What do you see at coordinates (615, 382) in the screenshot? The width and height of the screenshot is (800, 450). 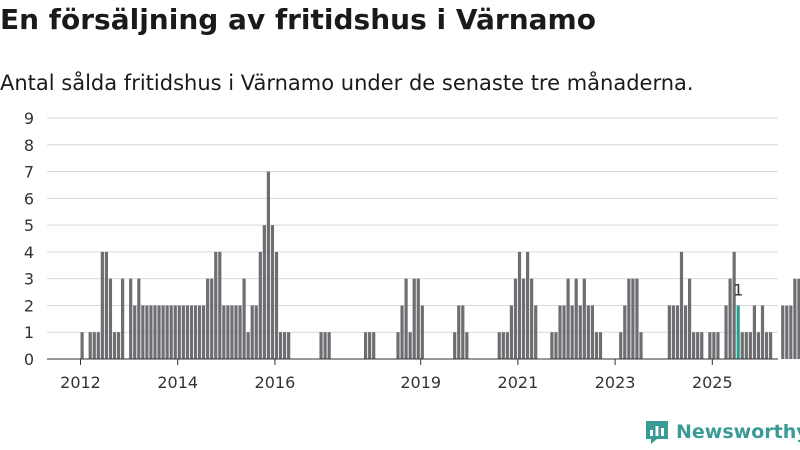 I see `x-tick-label: 2023` at bounding box center [615, 382].